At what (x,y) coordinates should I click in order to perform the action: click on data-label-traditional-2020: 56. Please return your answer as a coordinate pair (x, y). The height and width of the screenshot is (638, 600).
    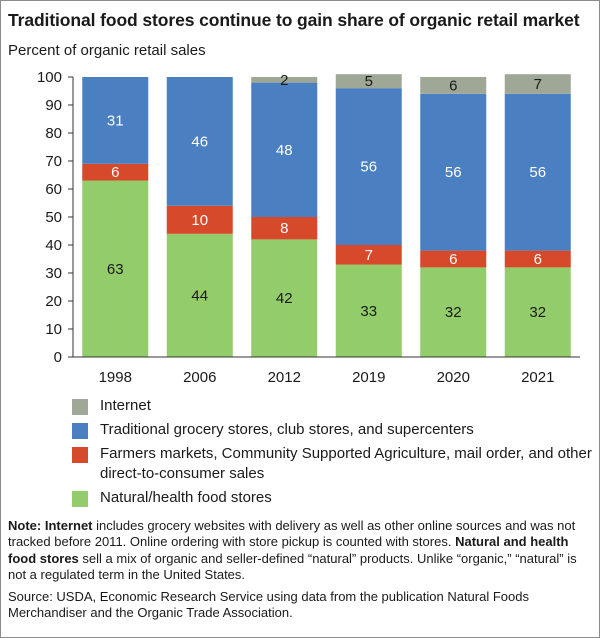
    Looking at the image, I should click on (453, 172).